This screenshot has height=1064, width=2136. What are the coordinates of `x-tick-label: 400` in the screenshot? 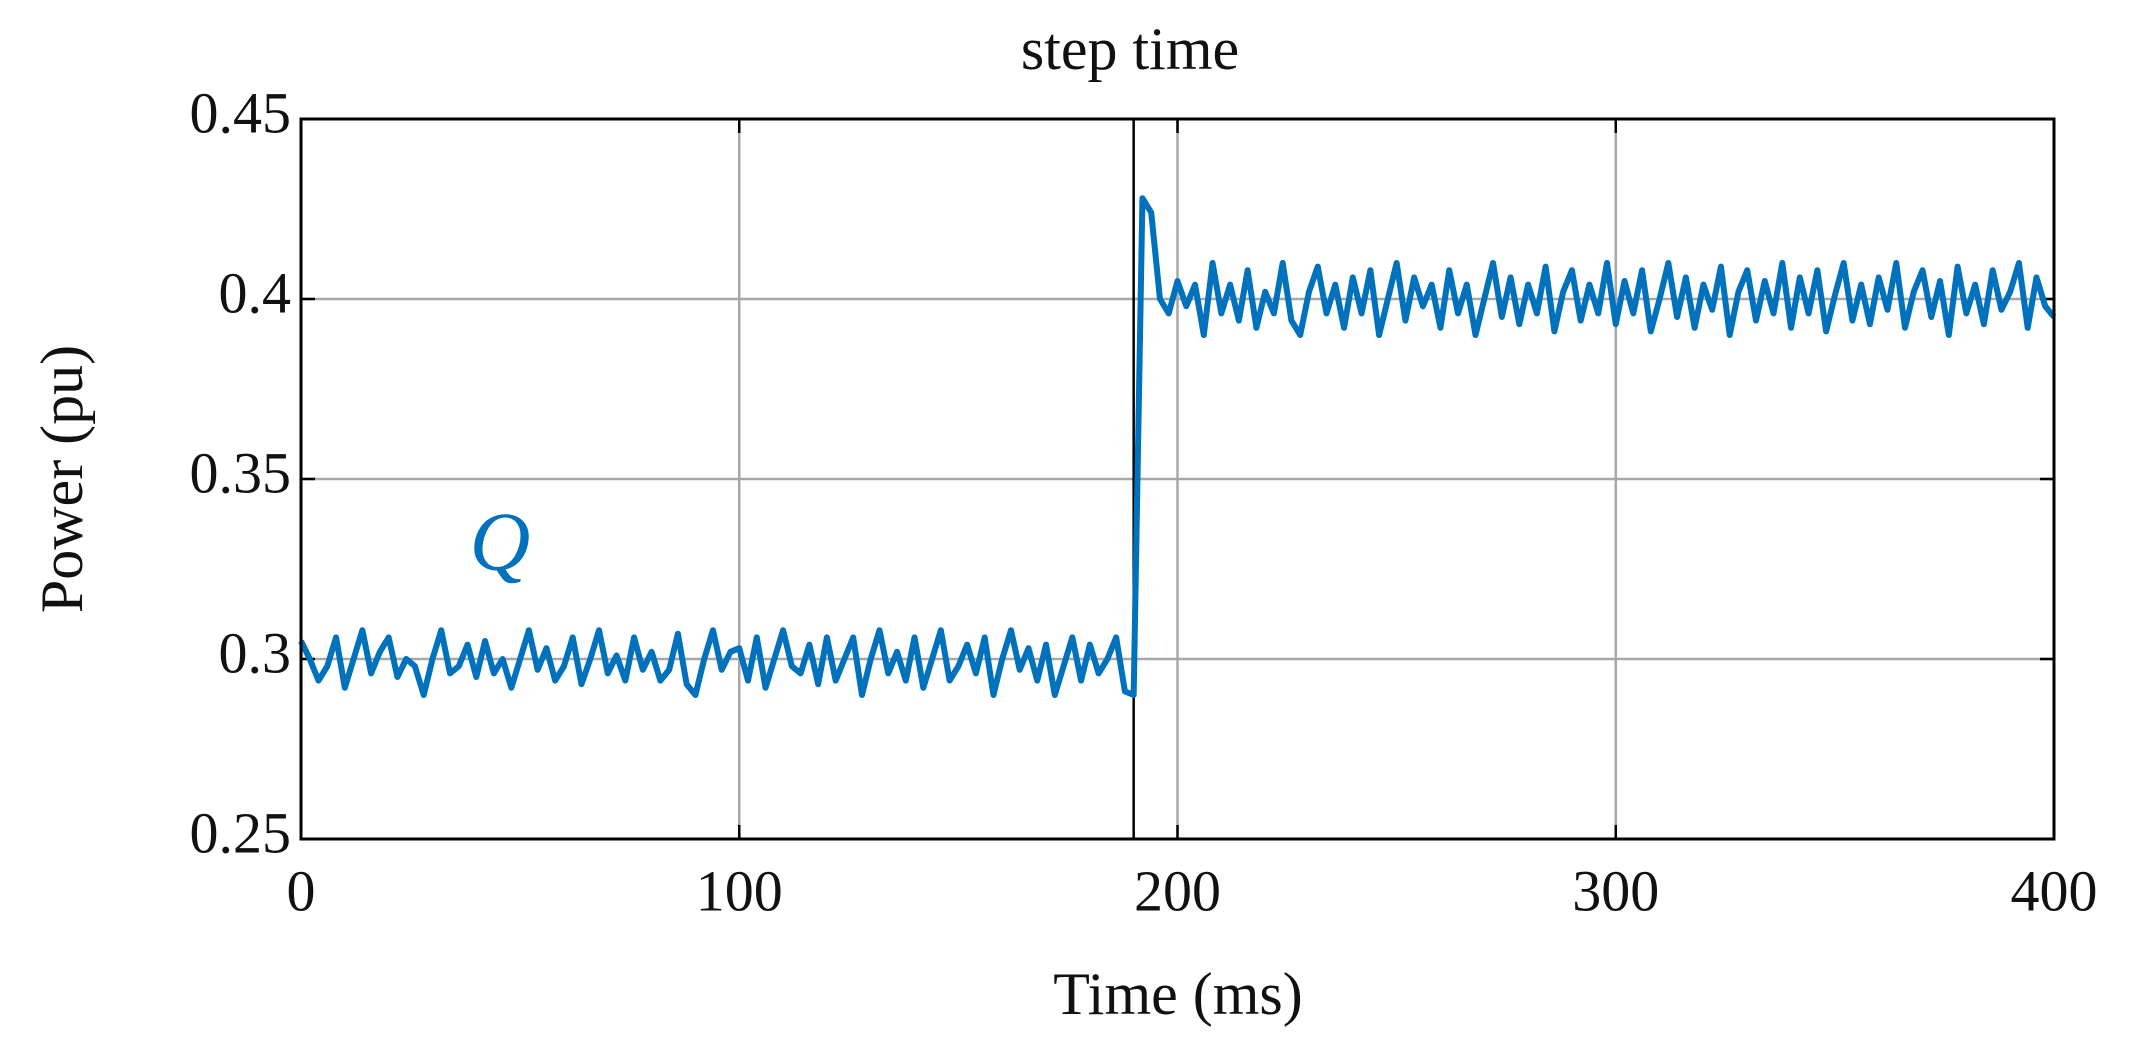 It's located at (2054, 890).